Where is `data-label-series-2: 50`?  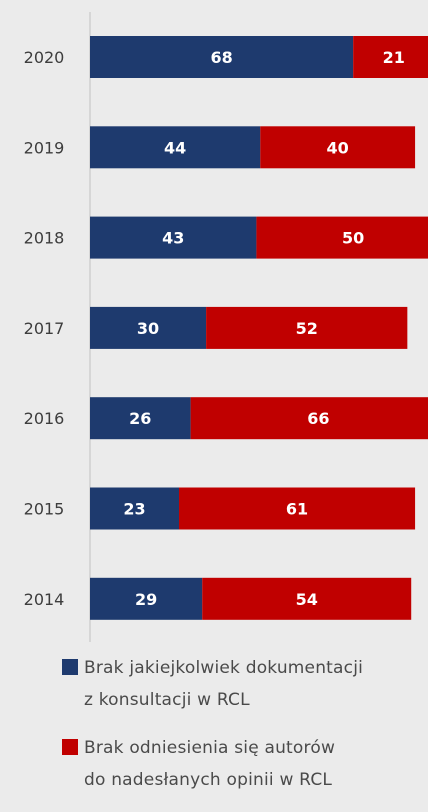
data-label-series-2: 50 is located at coordinates (353, 238).